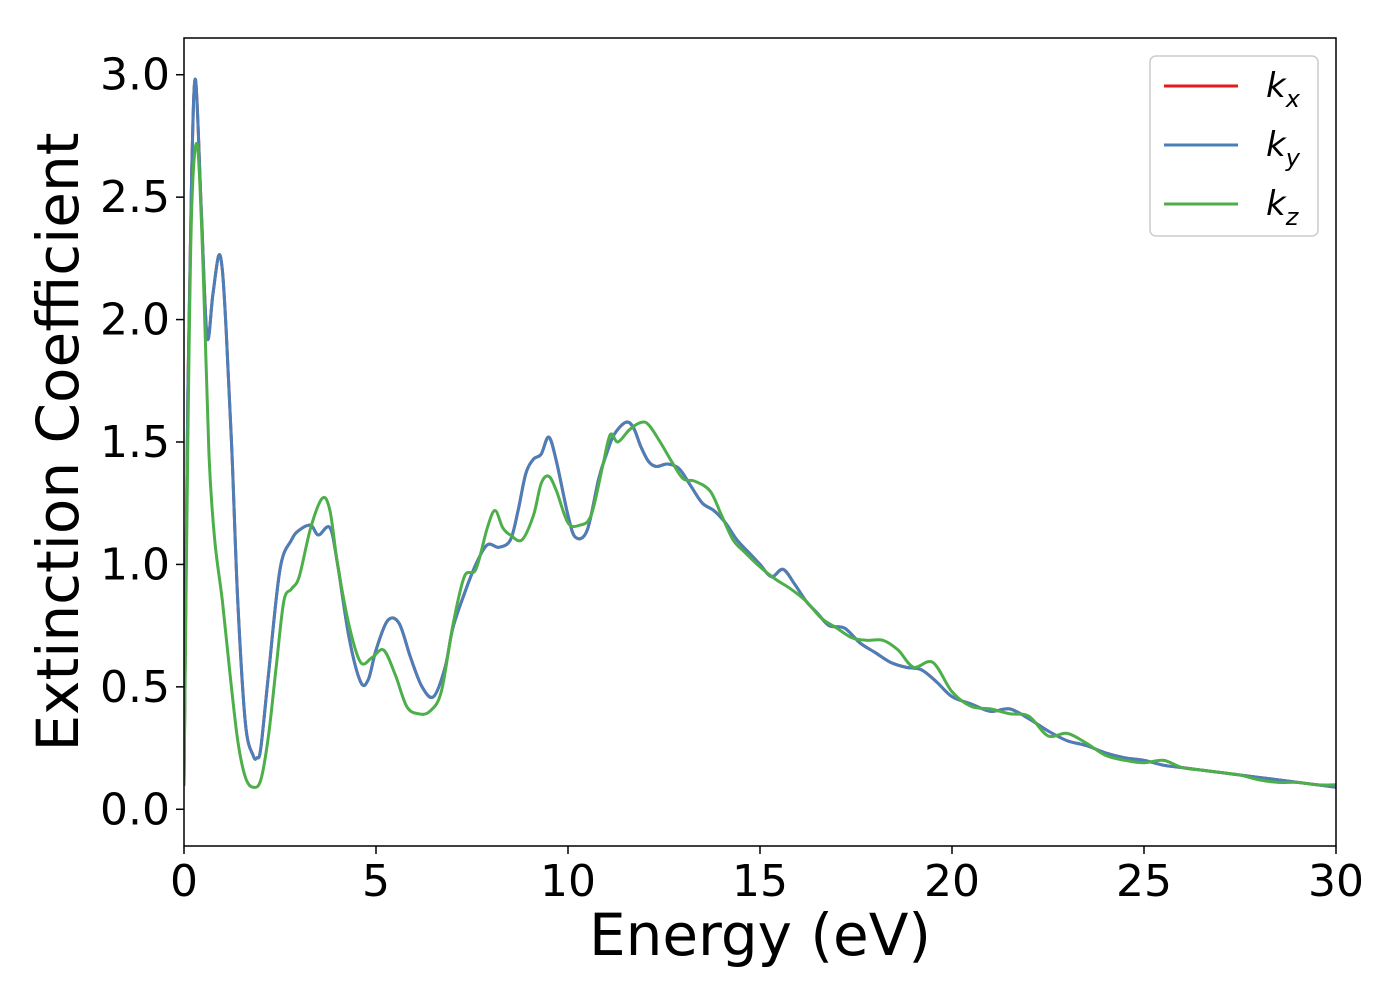 This screenshot has width=1400, height=1000. What do you see at coordinates (135, 687) in the screenshot?
I see `y-tick-label: 0.5` at bounding box center [135, 687].